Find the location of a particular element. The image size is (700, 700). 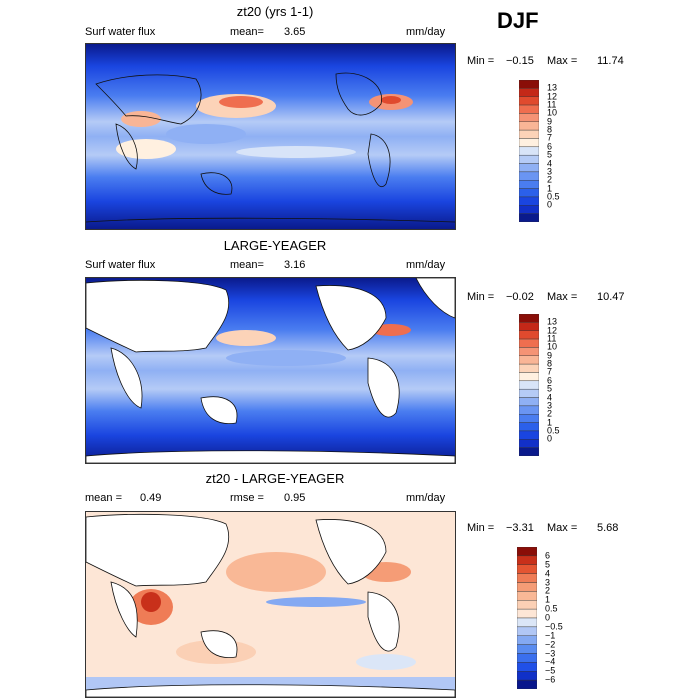

ocean-field is located at coordinates (270, 136).